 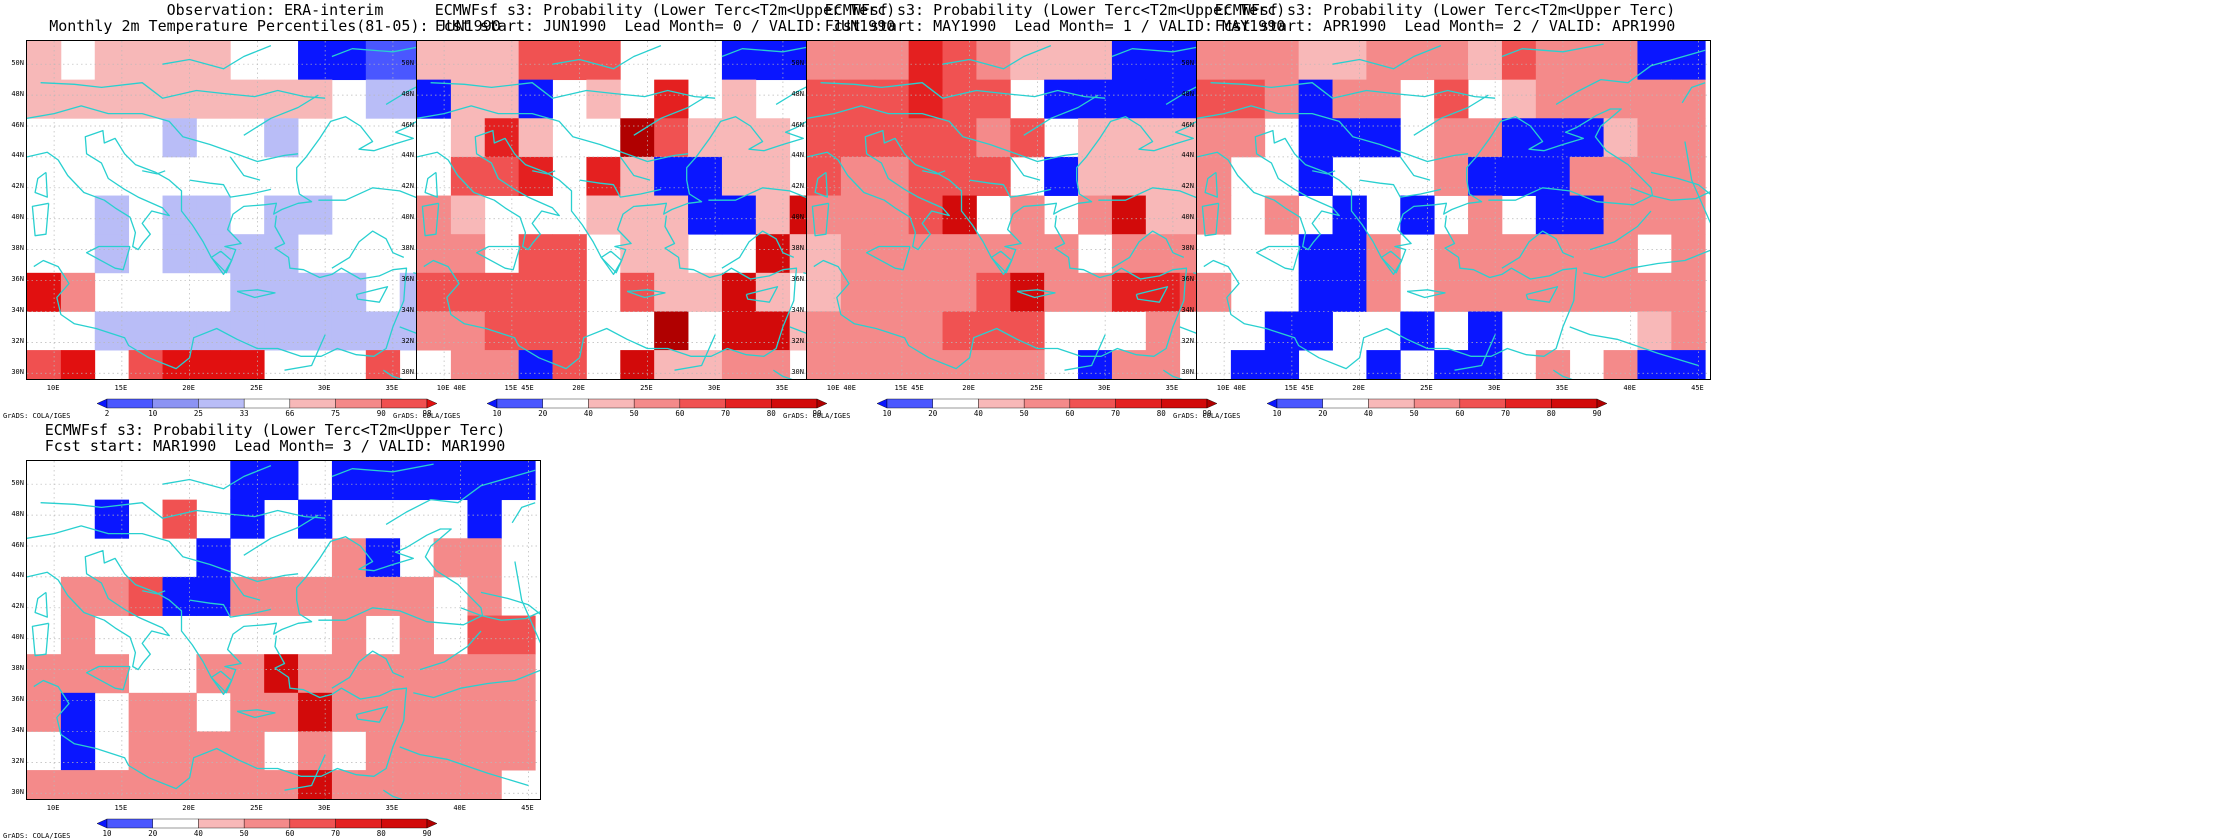 What do you see at coordinates (797, 217) in the screenshot?
I see `lat-tick-label: 40N` at bounding box center [797, 217].